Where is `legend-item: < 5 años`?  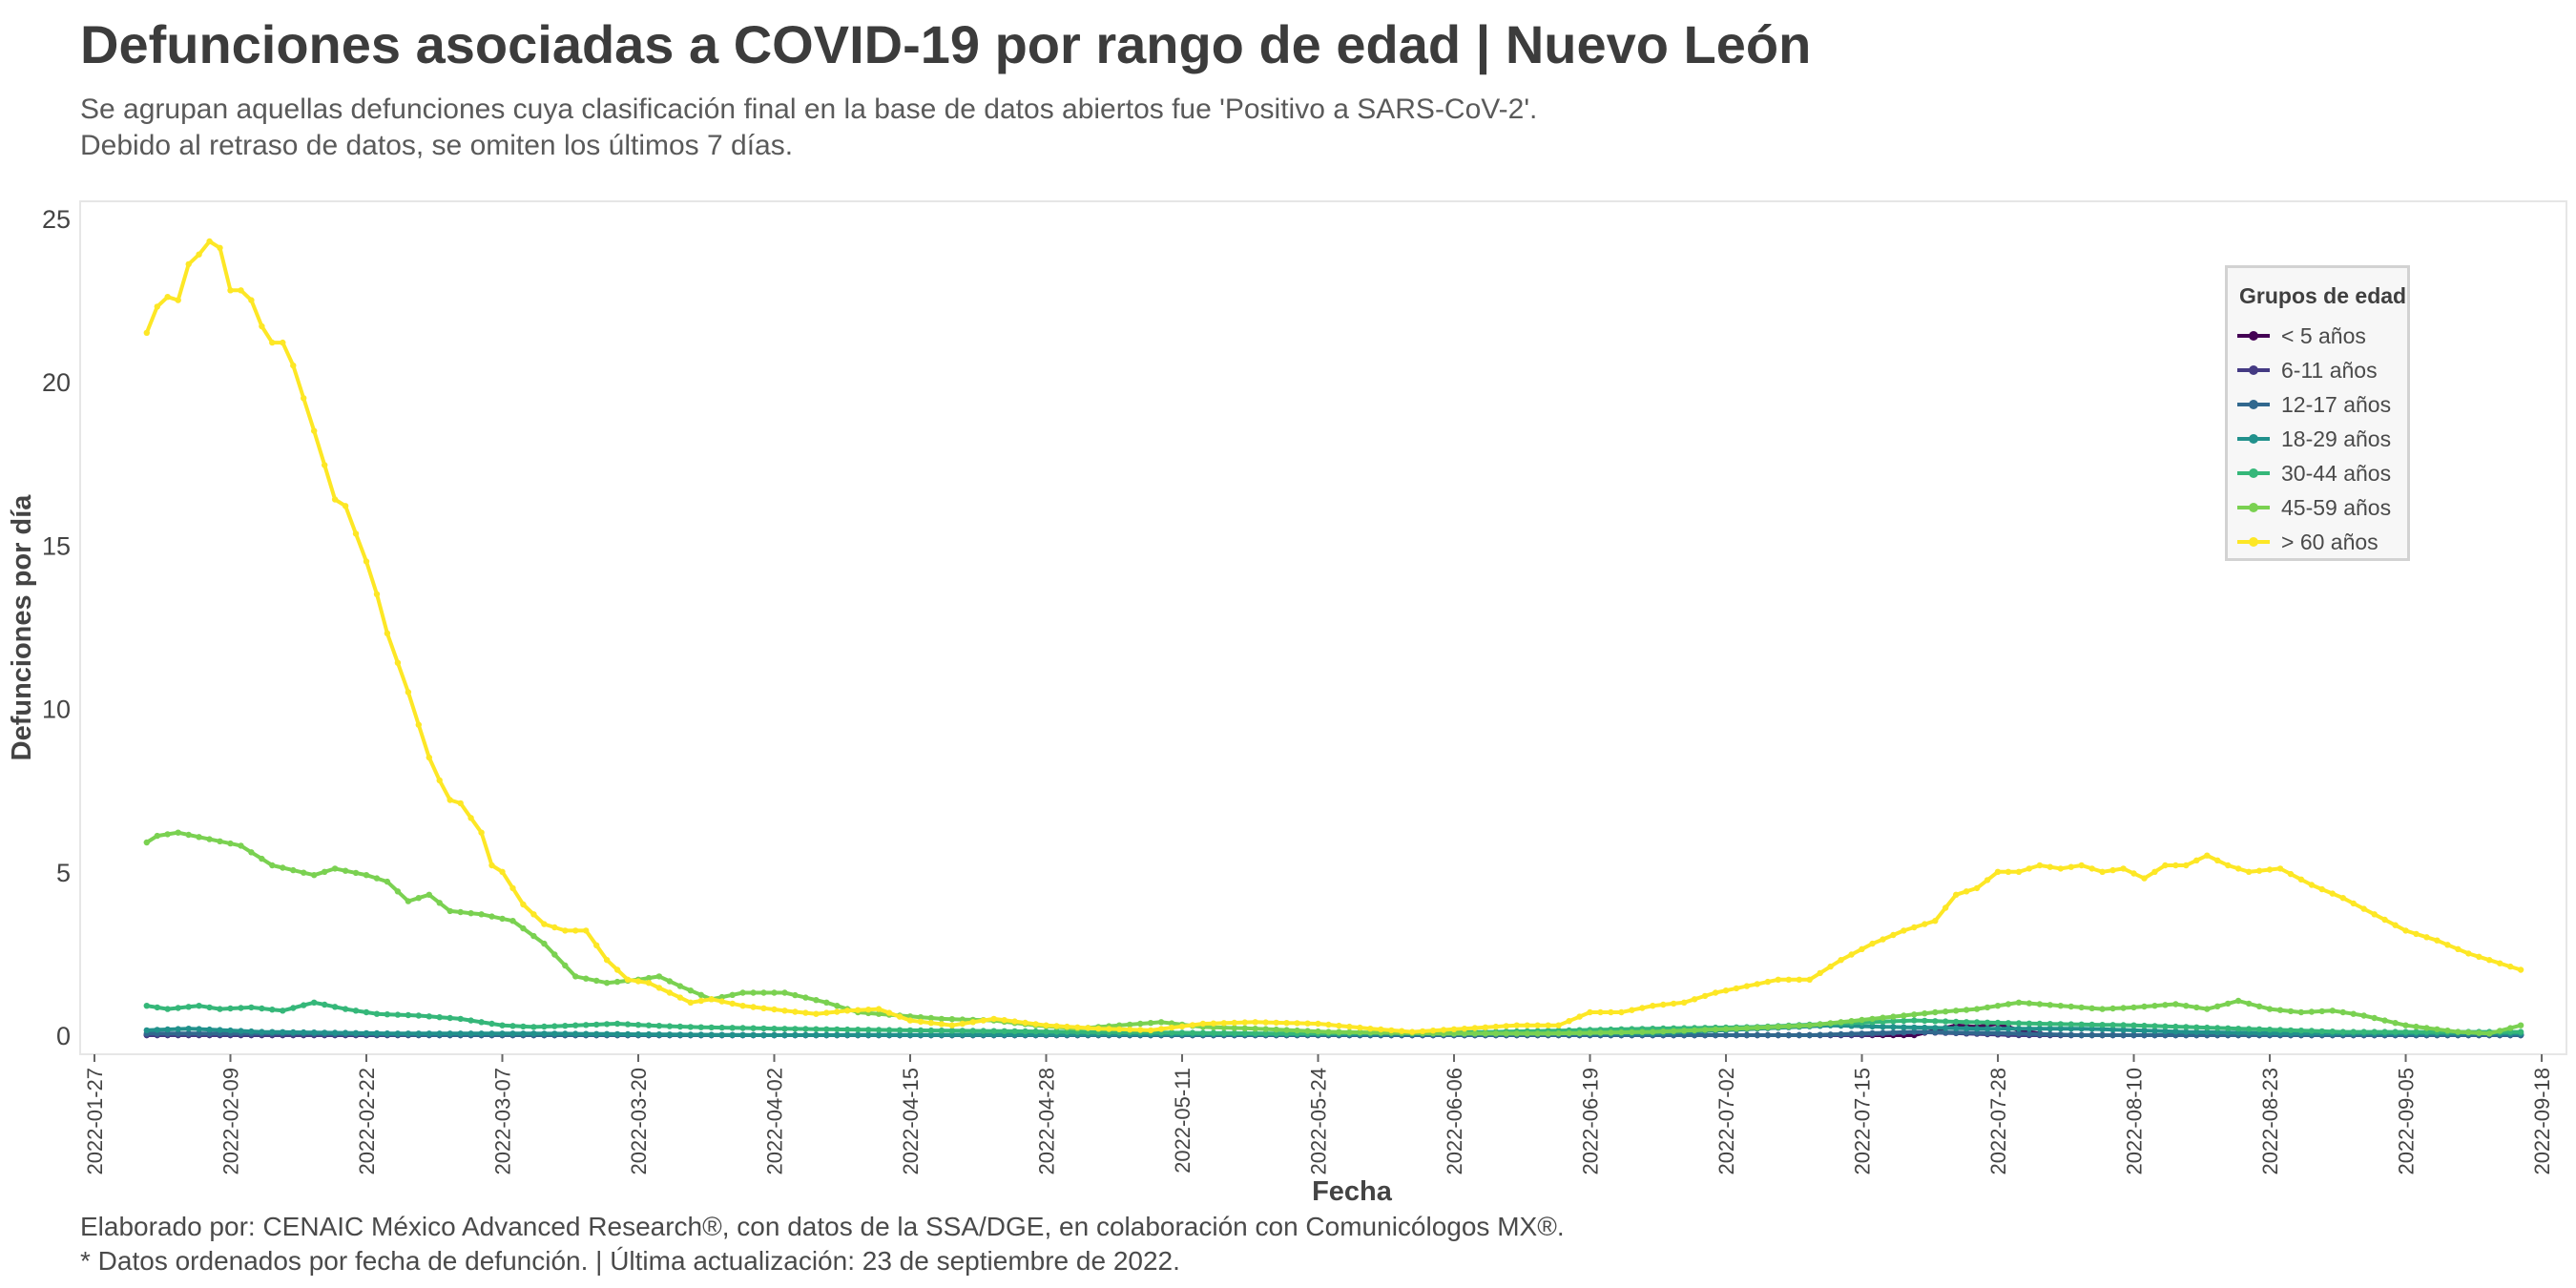 legend-item: < 5 años is located at coordinates (2317, 336).